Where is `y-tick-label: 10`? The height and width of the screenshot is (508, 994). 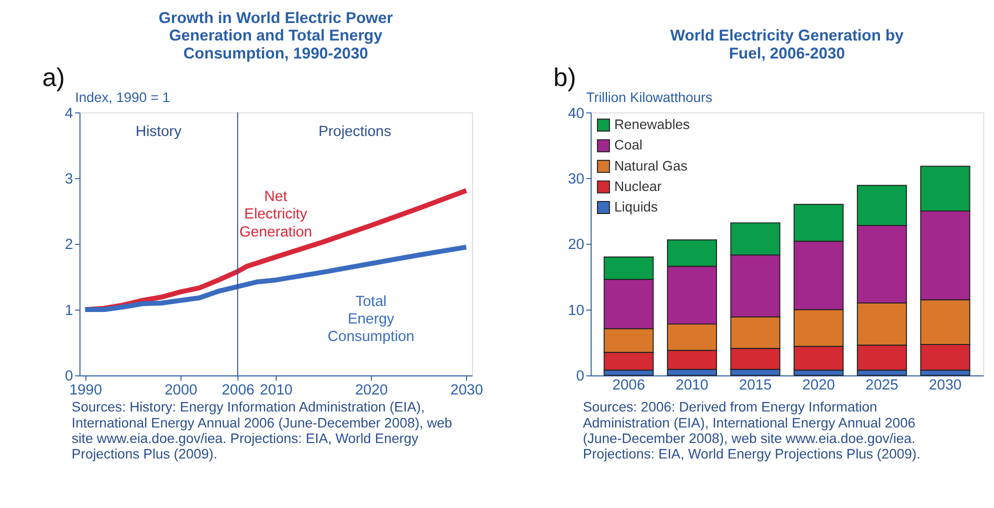 y-tick-label: 10 is located at coordinates (576, 310).